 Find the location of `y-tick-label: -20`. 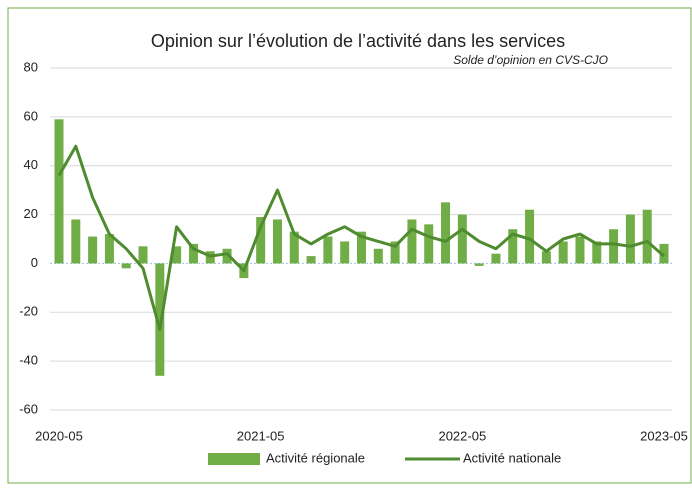

y-tick-label: -20 is located at coordinates (28, 311).